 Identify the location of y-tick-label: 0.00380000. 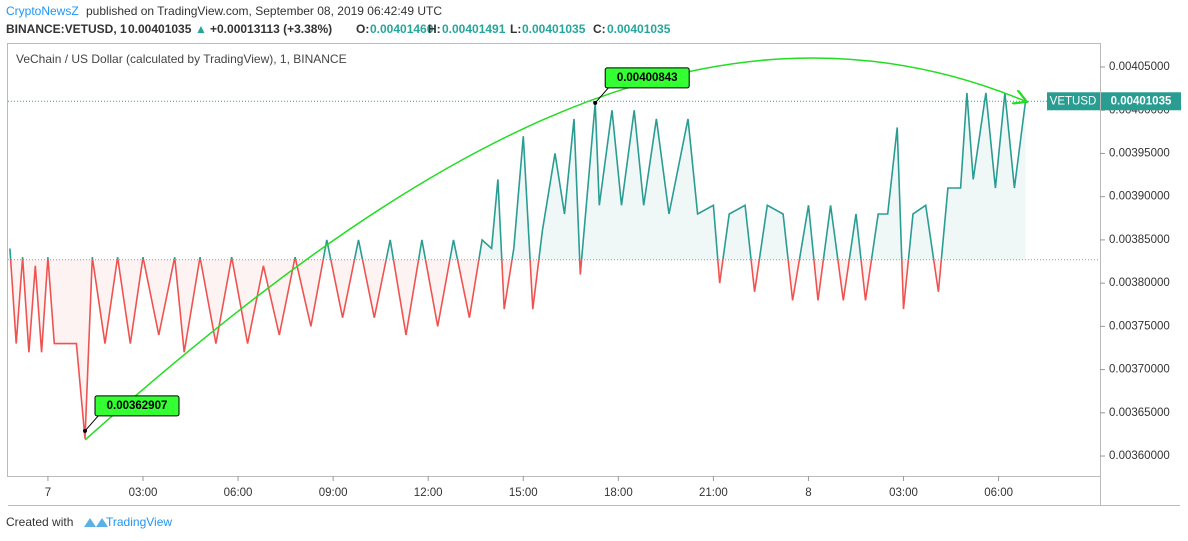
(1139, 283).